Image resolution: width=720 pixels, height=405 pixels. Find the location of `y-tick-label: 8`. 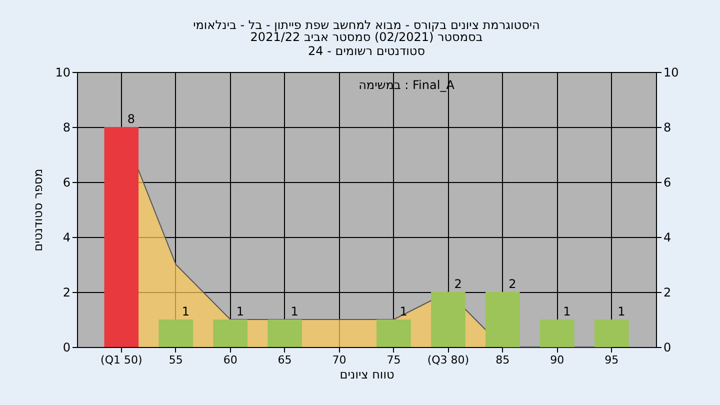

y-tick-label: 8 is located at coordinates (66, 127).